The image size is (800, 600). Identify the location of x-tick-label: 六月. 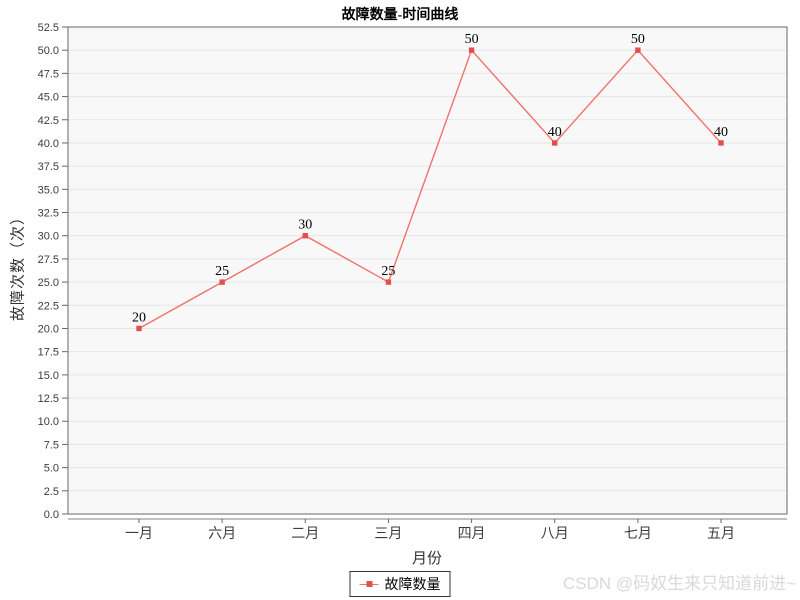
(222, 534).